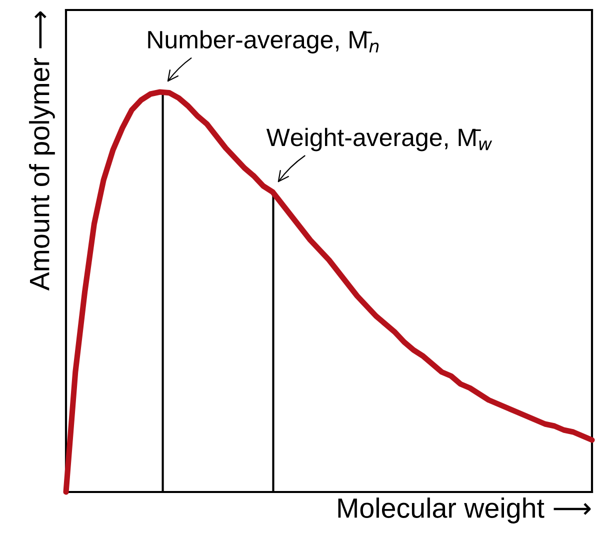 The width and height of the screenshot is (597, 534). I want to click on x-axis-title: Molecular weight ⟶, so click(464, 511).